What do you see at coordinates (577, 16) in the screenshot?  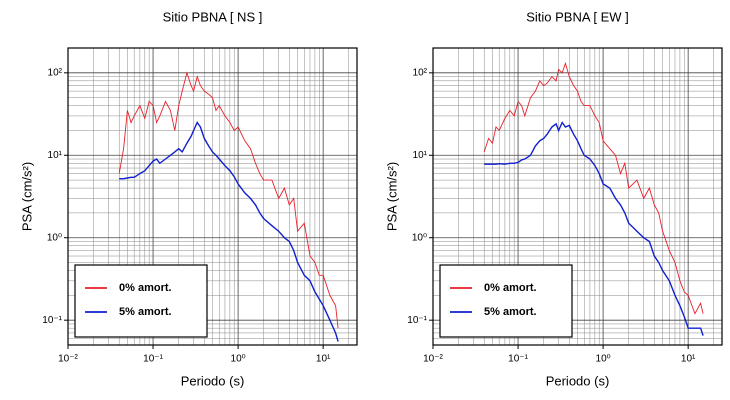 I see `chart-title: Sitio PBNA [ EW ]` at bounding box center [577, 16].